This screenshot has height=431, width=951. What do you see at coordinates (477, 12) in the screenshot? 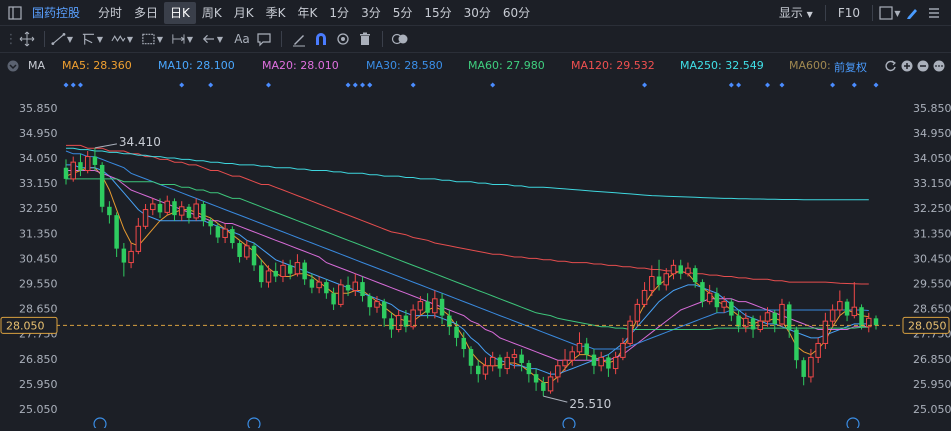
I see `period-tab: 30分` at bounding box center [477, 12].